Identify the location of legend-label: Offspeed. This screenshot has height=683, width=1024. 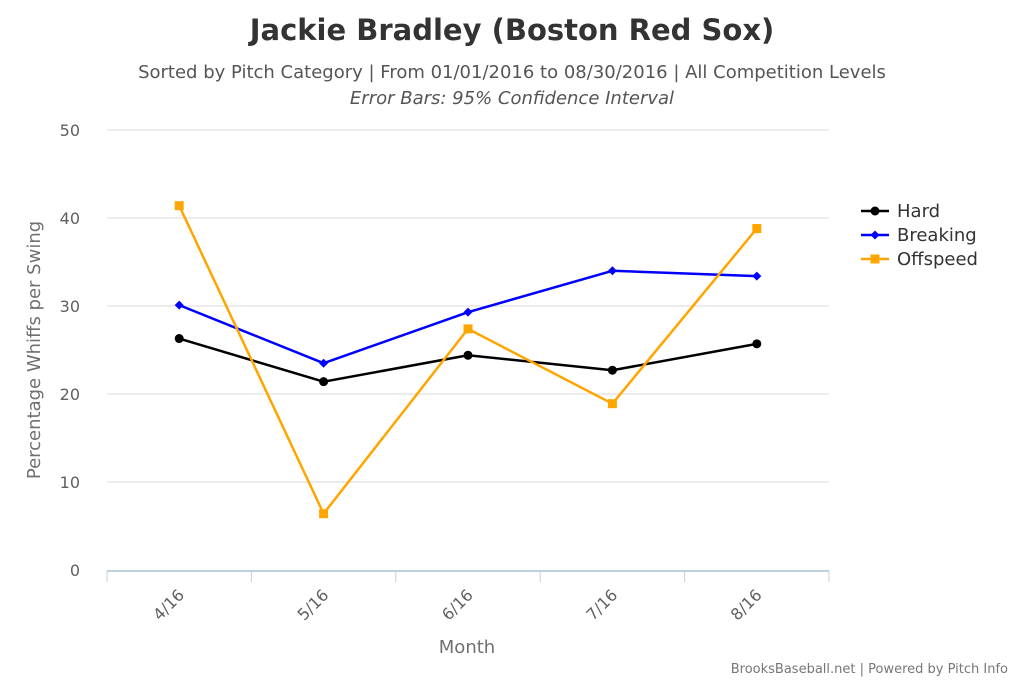
(937, 259).